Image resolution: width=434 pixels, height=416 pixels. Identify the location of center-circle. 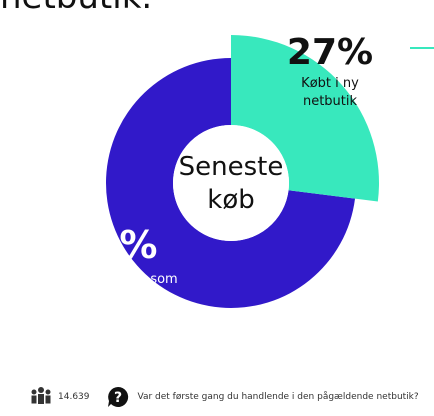
(231, 183).